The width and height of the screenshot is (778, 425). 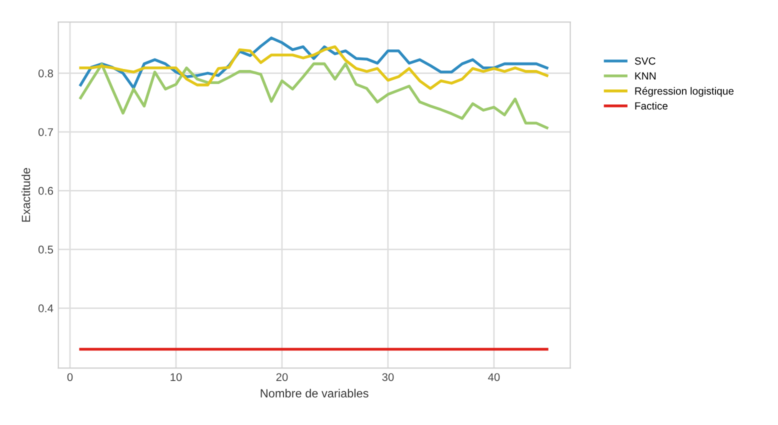 I want to click on y-tick-label: 0.6, so click(x=45, y=190).